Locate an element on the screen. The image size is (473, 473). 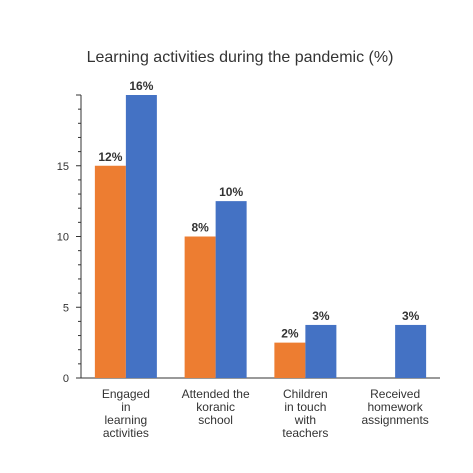
data-label: 8% is located at coordinates (200, 228).